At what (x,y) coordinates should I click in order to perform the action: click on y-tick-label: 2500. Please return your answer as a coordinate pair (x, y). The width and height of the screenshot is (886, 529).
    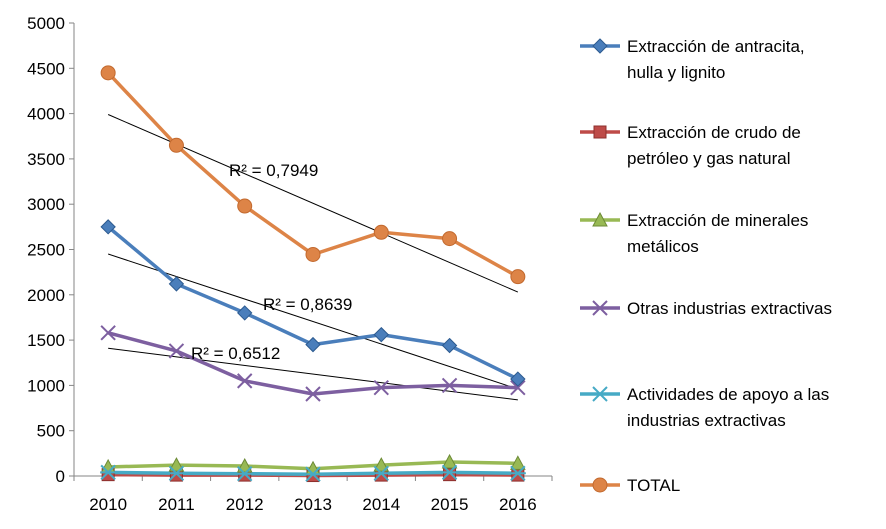
    Looking at the image, I should click on (46, 250).